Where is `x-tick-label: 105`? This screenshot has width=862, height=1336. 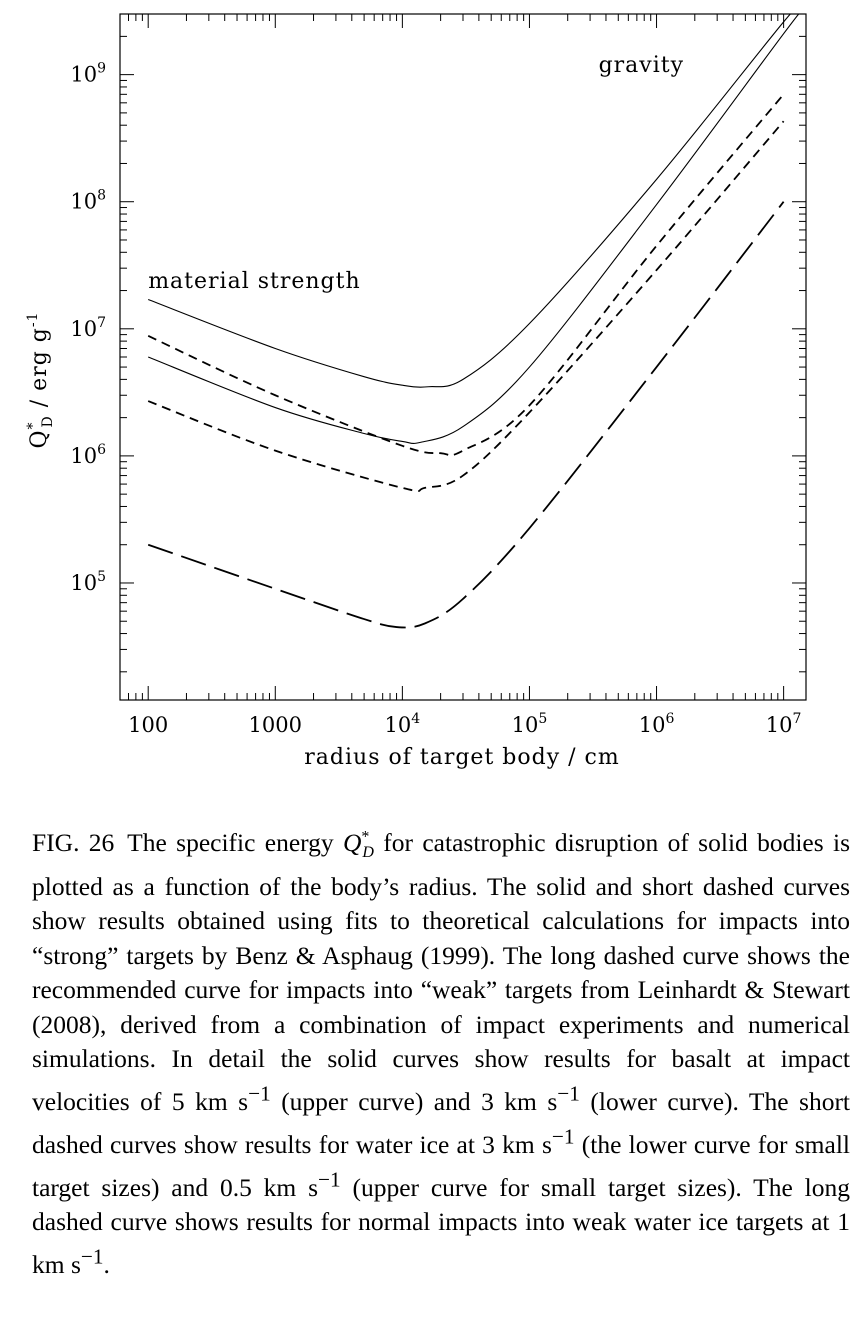 x-tick-label: 105 is located at coordinates (530, 724).